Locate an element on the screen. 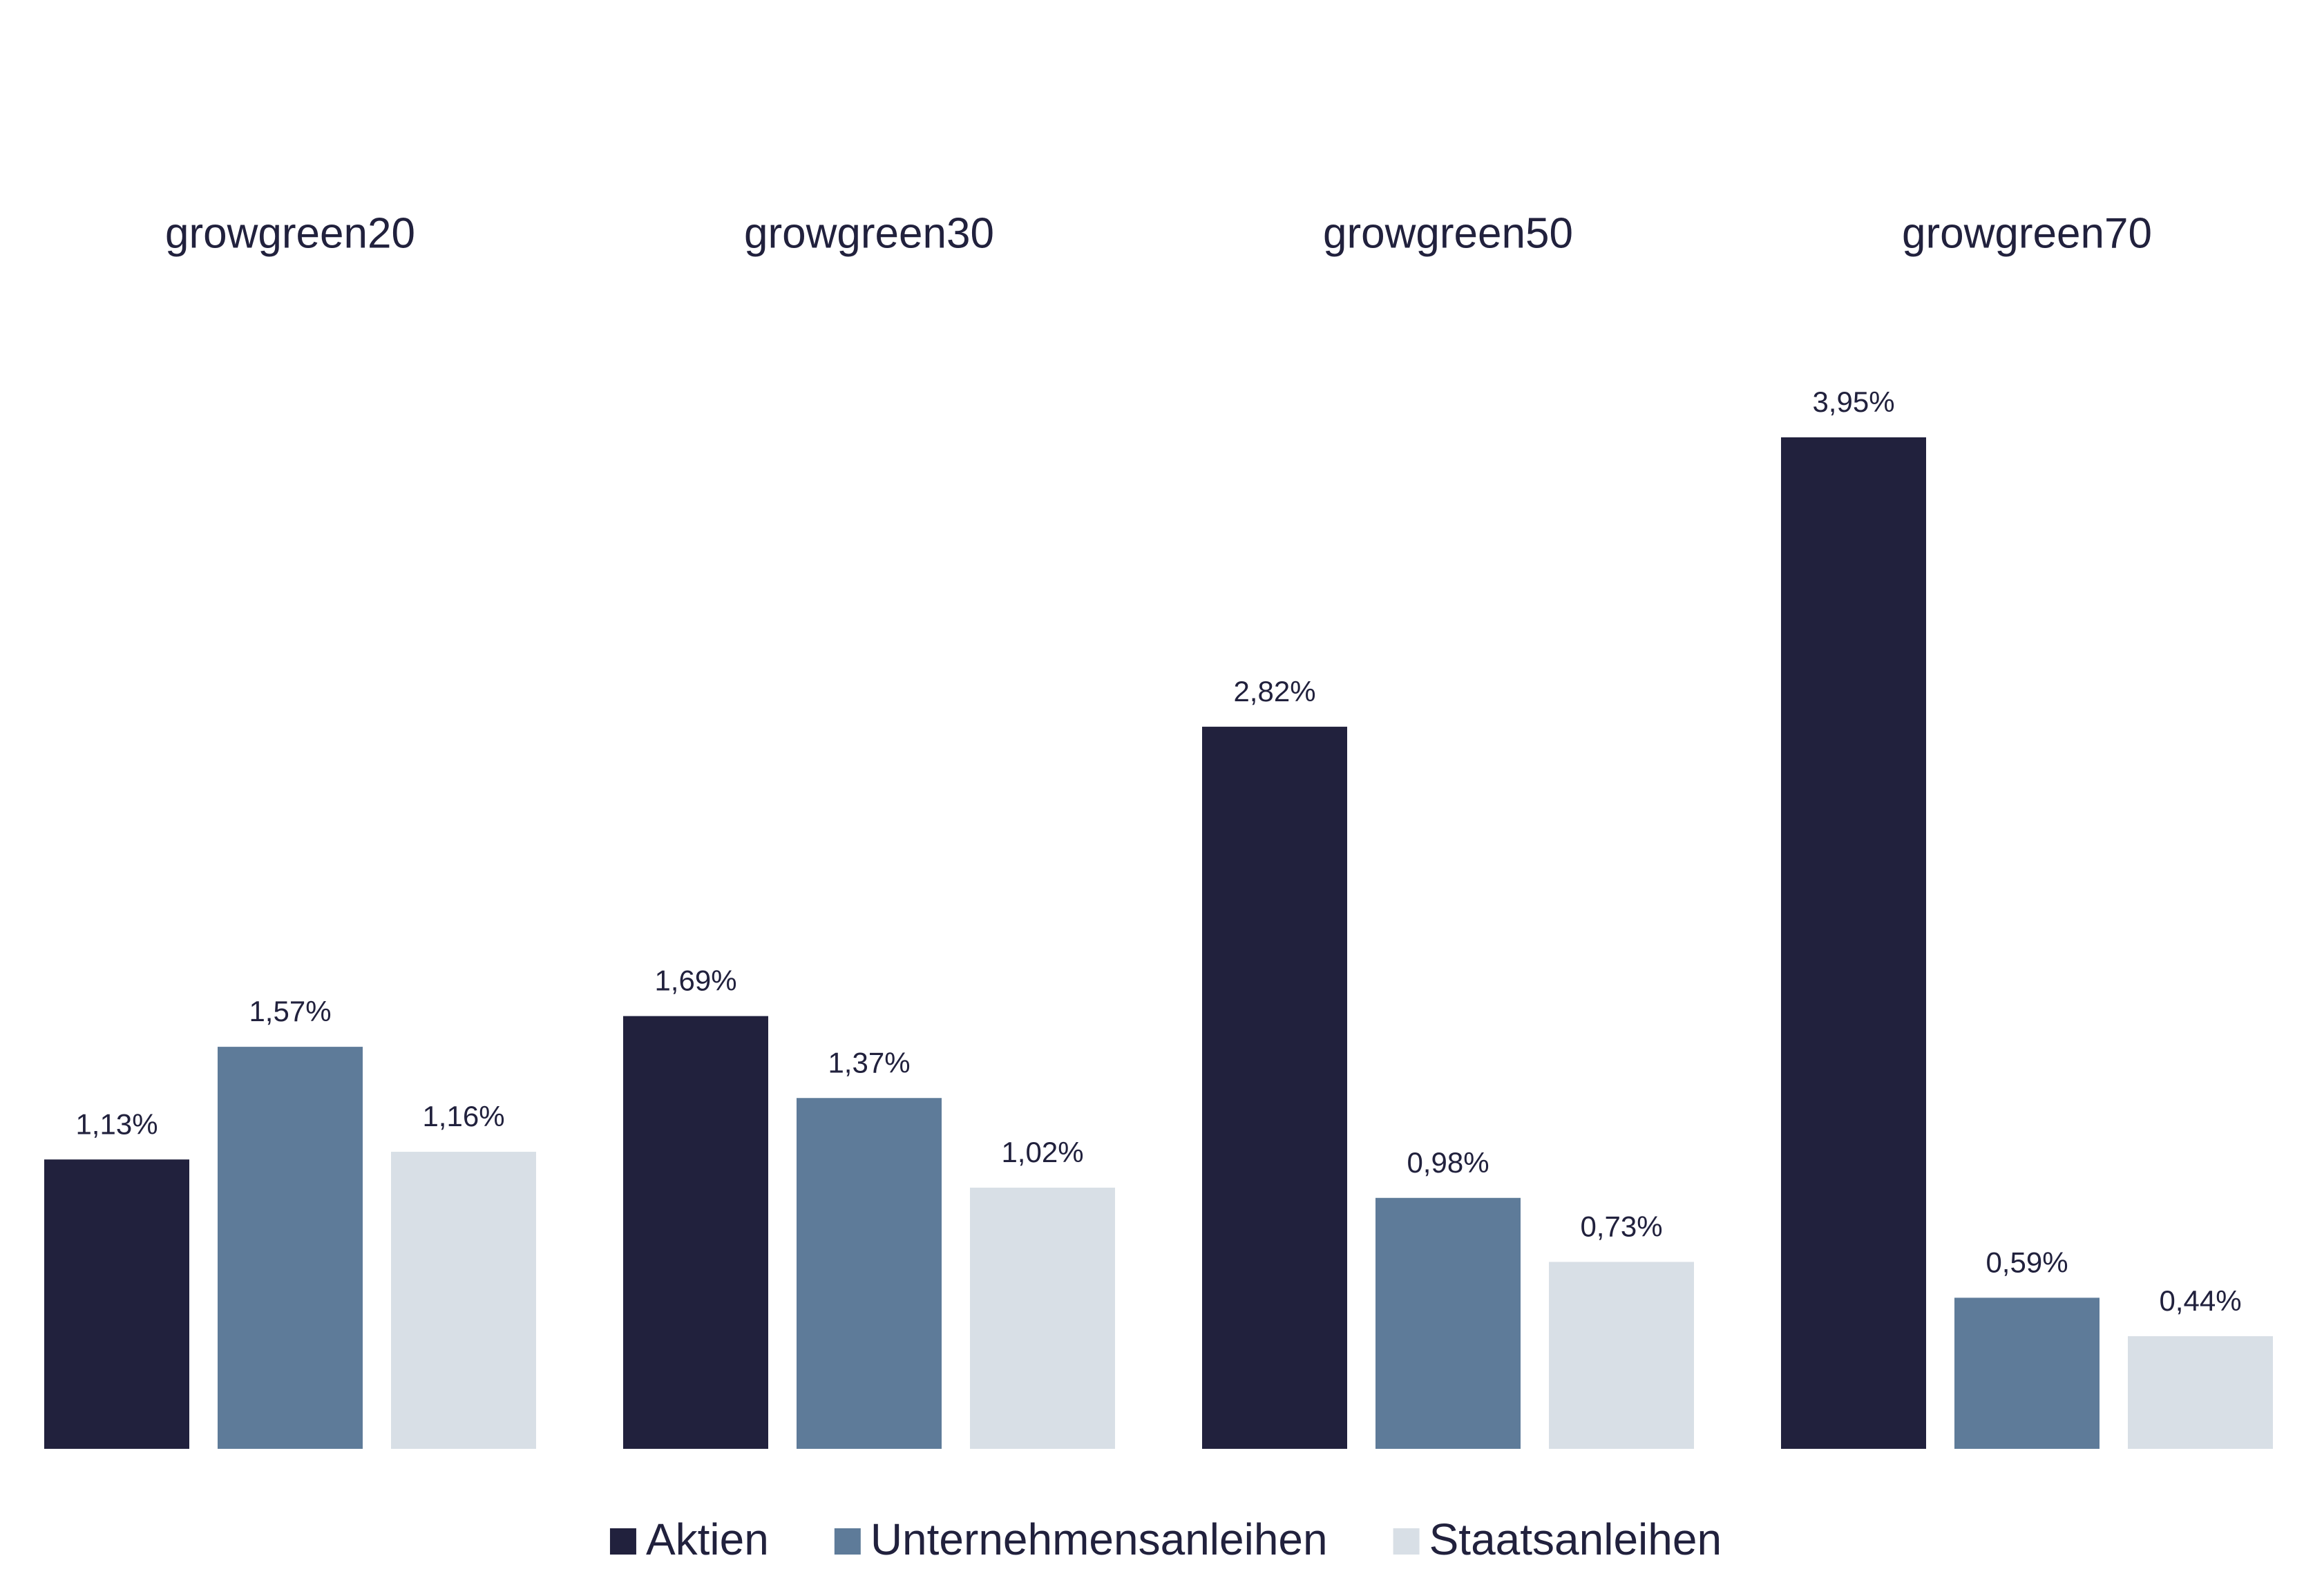  value-label: 2,82% is located at coordinates (1274, 691).